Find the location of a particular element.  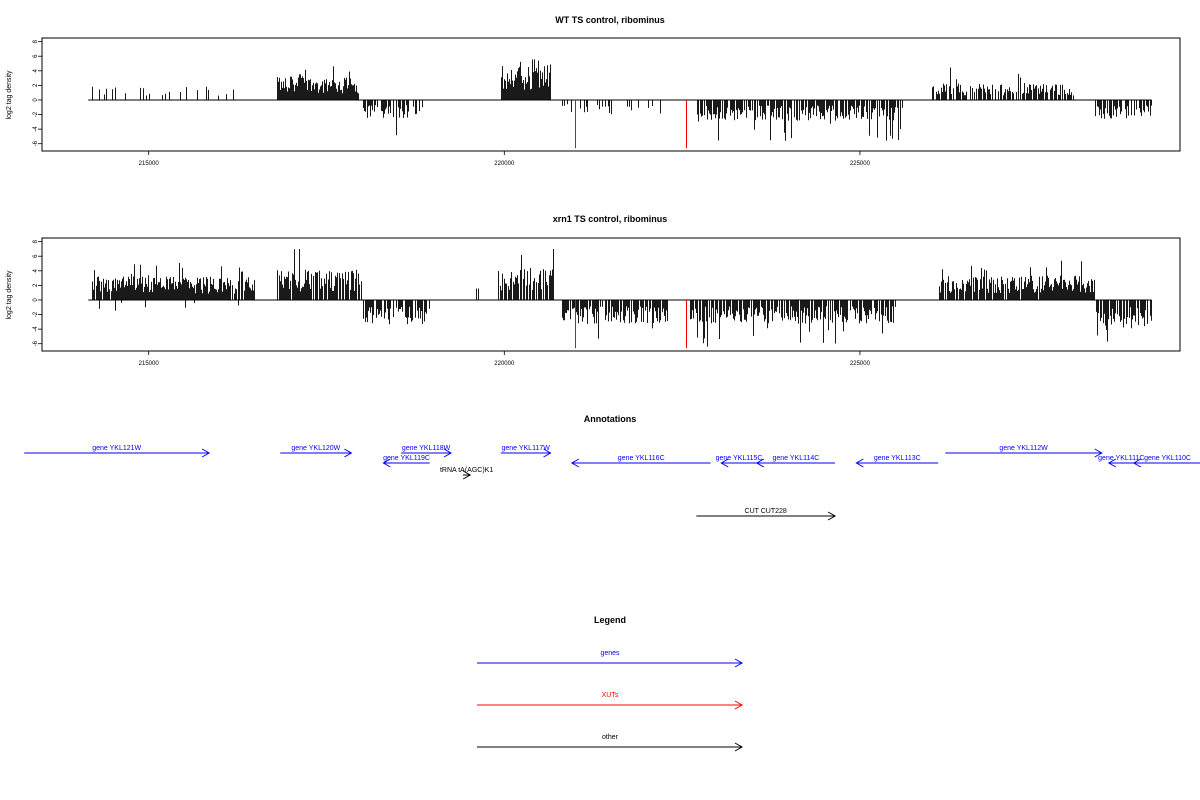

feature-label: gene YKL110C is located at coordinates (1167, 458).